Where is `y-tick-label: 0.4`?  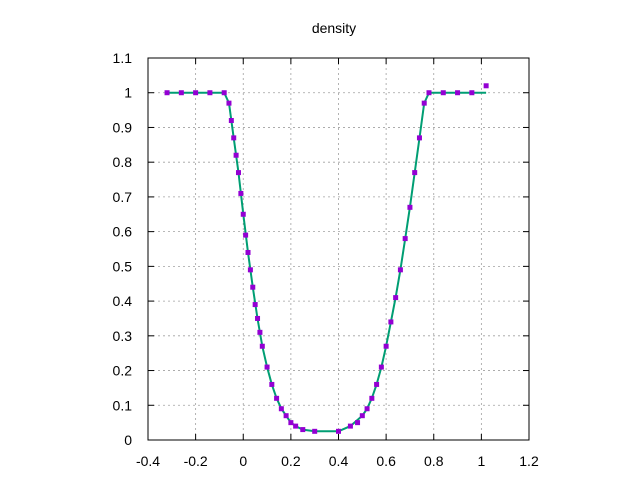
y-tick-label: 0.4 is located at coordinates (123, 301).